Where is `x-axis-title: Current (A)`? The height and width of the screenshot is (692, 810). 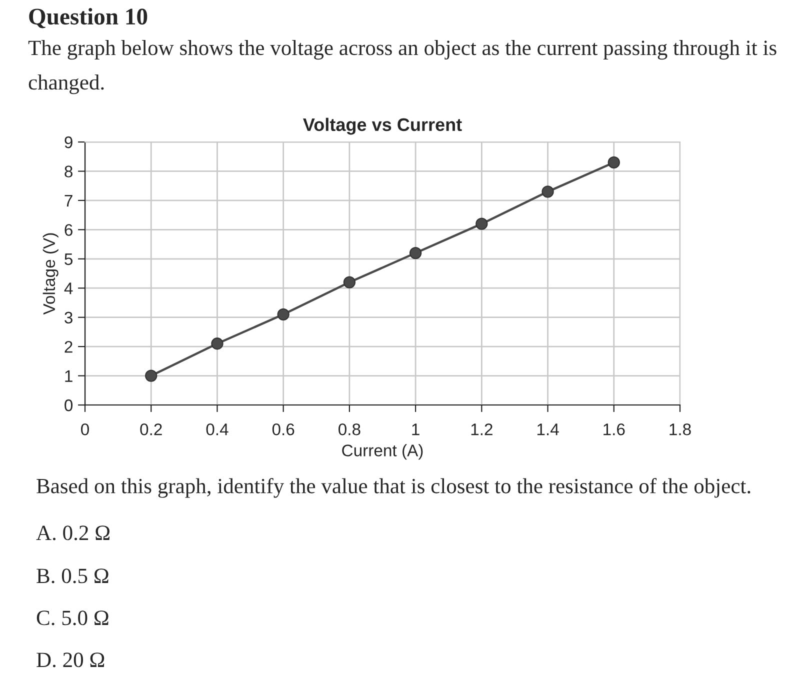
x-axis-title: Current (A) is located at coordinates (382, 452).